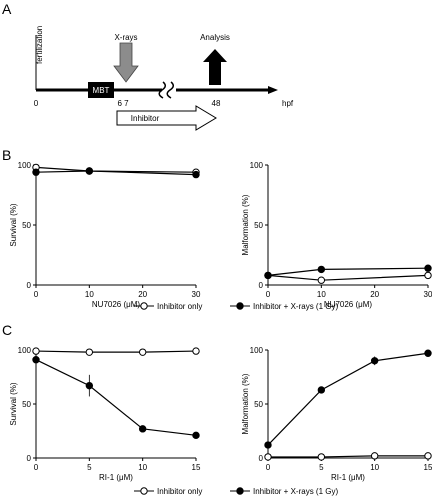 The image size is (432, 500). I want to click on legend-c: Inhibitor only Inhibitor + X-rays (1 Gy), so click(236, 491).